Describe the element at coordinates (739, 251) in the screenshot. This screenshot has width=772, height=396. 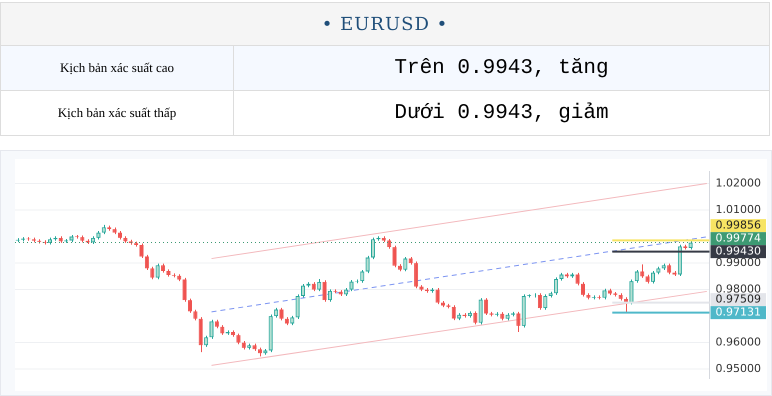
I see `ref-line-label: 0.99430` at that location.